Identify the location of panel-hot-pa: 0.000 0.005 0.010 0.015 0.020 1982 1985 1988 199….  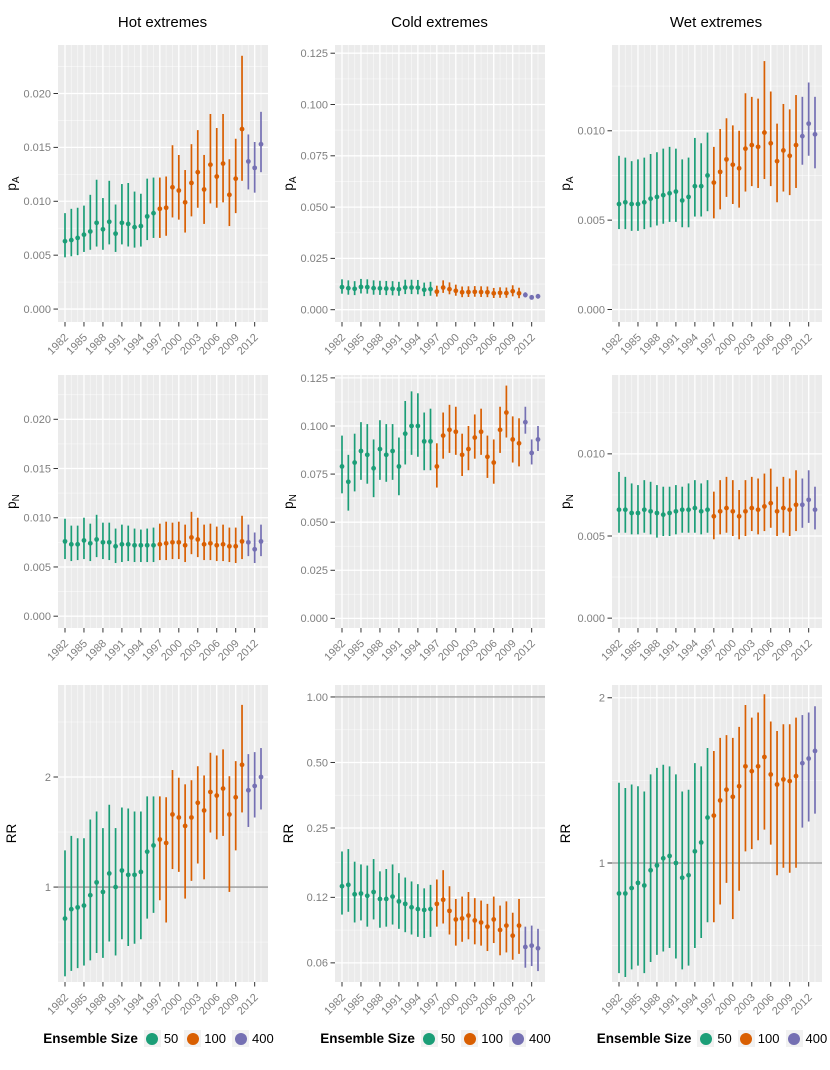
(138, 210).